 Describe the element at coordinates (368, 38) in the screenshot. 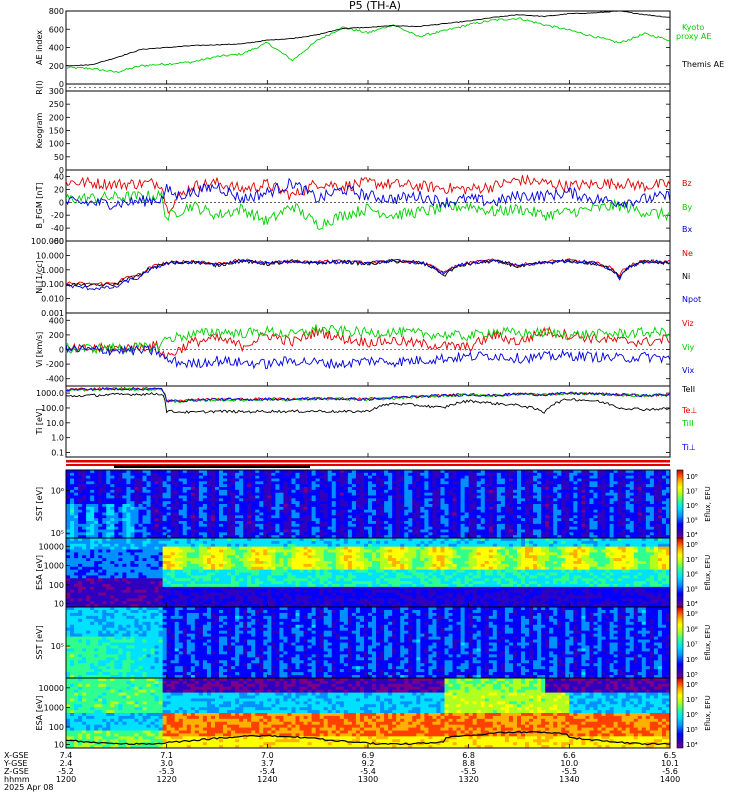

I see `ae-series-themisae` at that location.